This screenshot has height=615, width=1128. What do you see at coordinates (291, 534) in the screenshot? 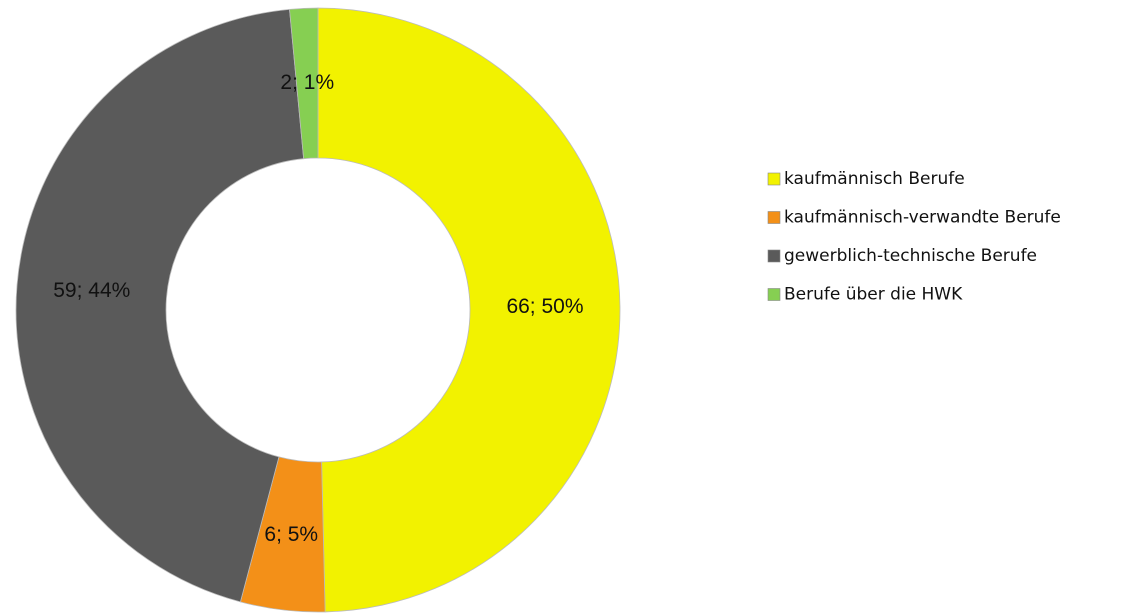
I see `data-label: 6; 5%` at bounding box center [291, 534].